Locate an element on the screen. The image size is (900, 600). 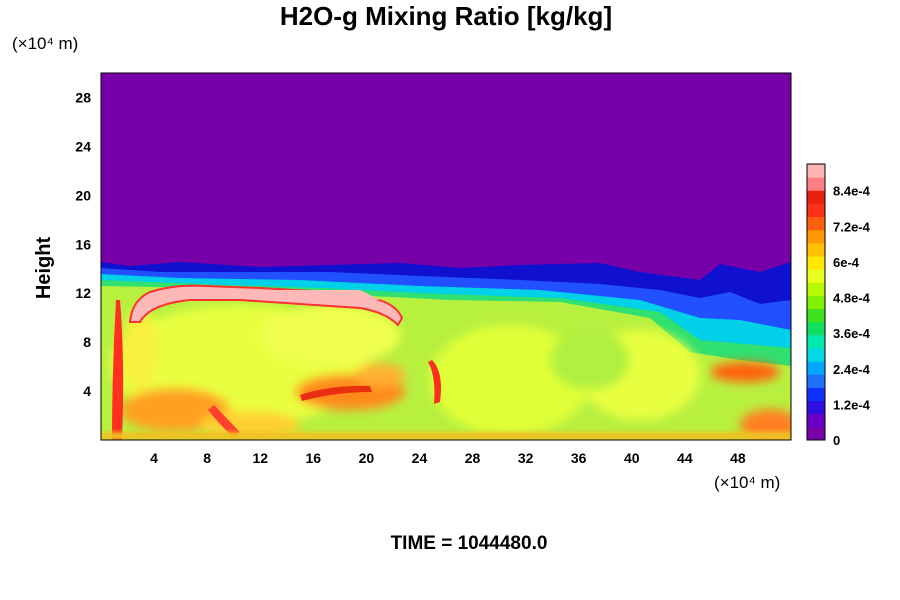
colorbar-tick-label: 3.6e-4 is located at coordinates (852, 333).